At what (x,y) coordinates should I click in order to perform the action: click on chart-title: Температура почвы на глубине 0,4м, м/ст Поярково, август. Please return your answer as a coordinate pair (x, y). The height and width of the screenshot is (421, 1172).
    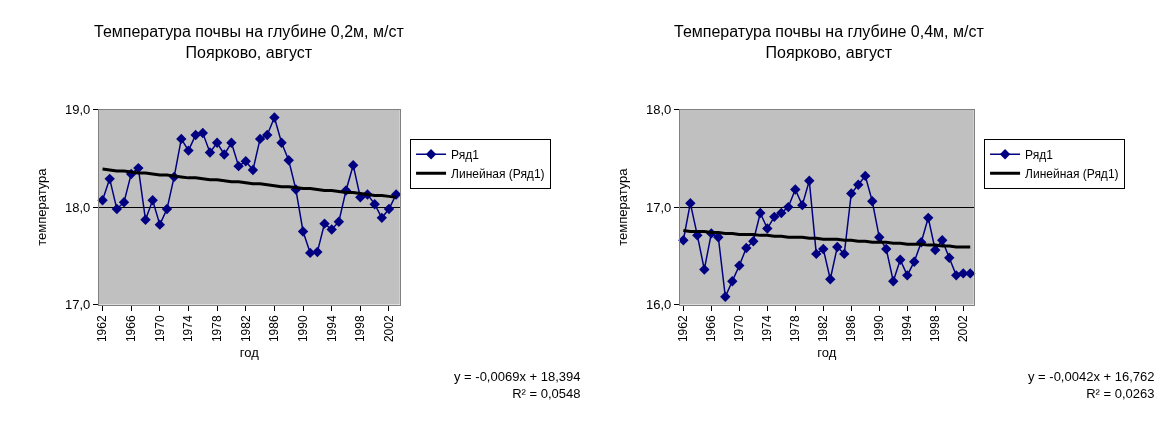
    Looking at the image, I should click on (829, 42).